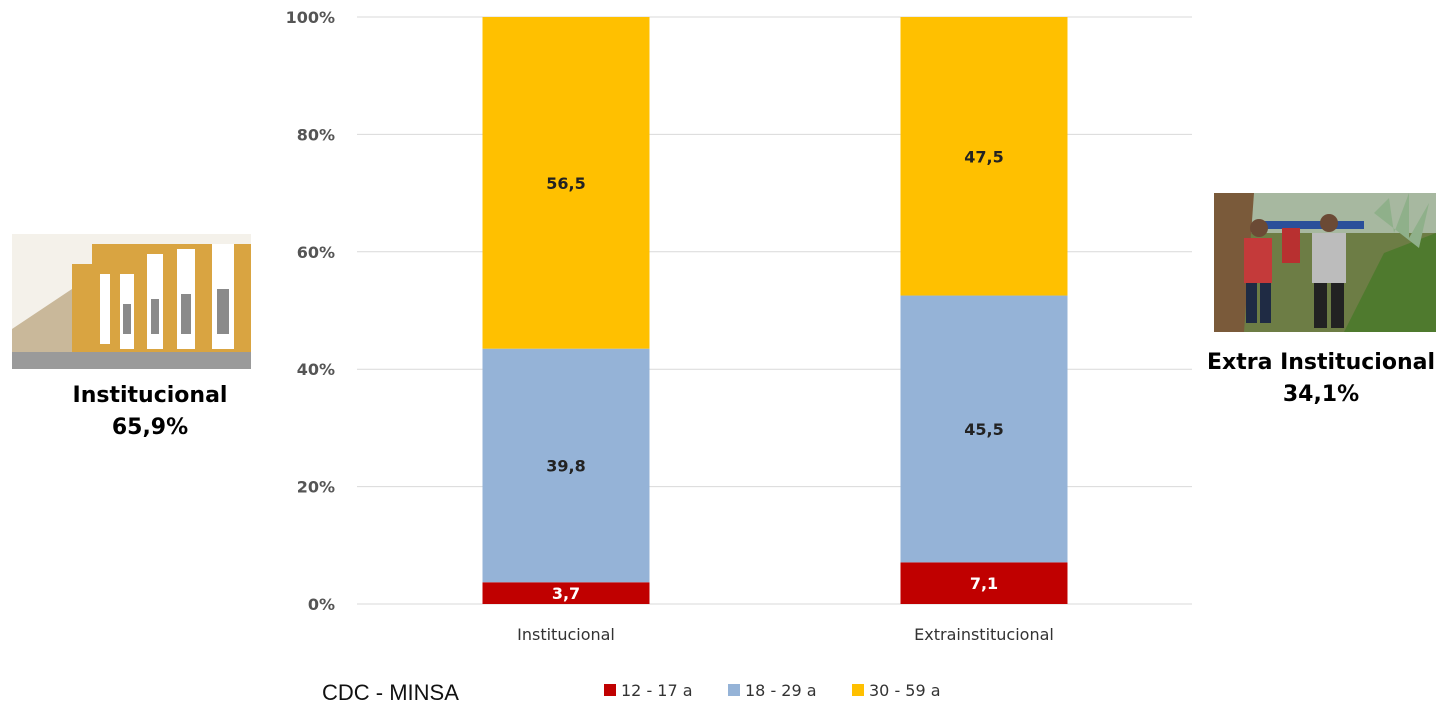  I want to click on panel-title: Institucional, so click(150, 395).